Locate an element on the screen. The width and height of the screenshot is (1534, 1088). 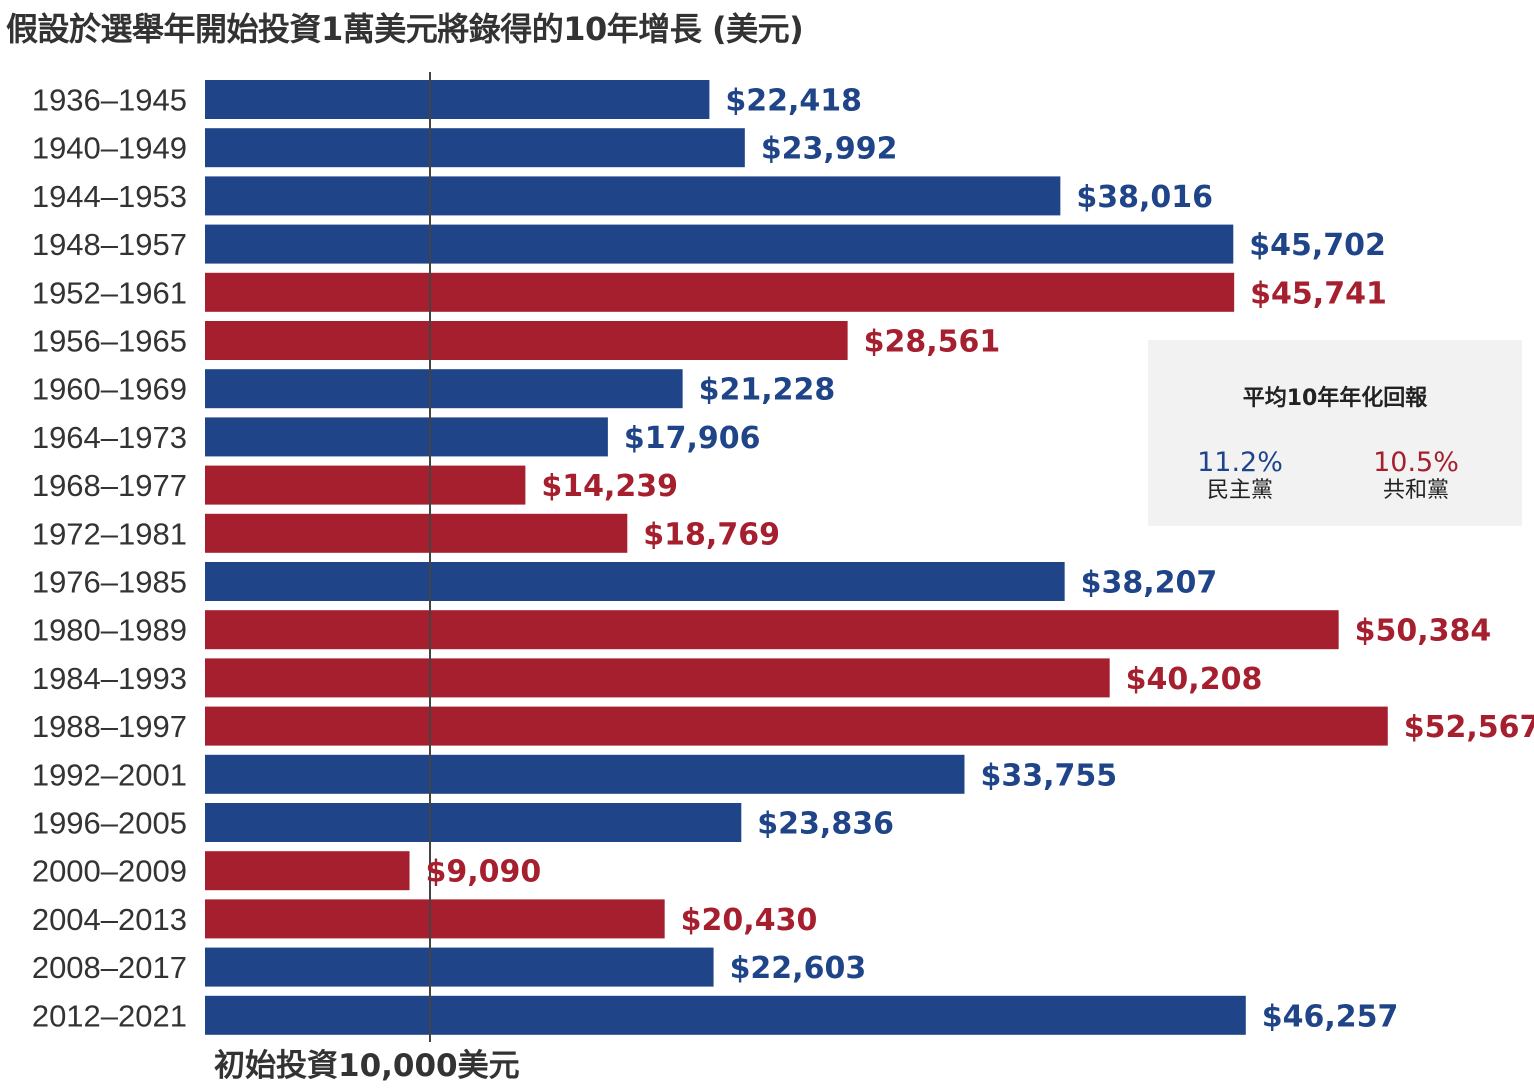
value-label: $14,239 is located at coordinates (609, 486).